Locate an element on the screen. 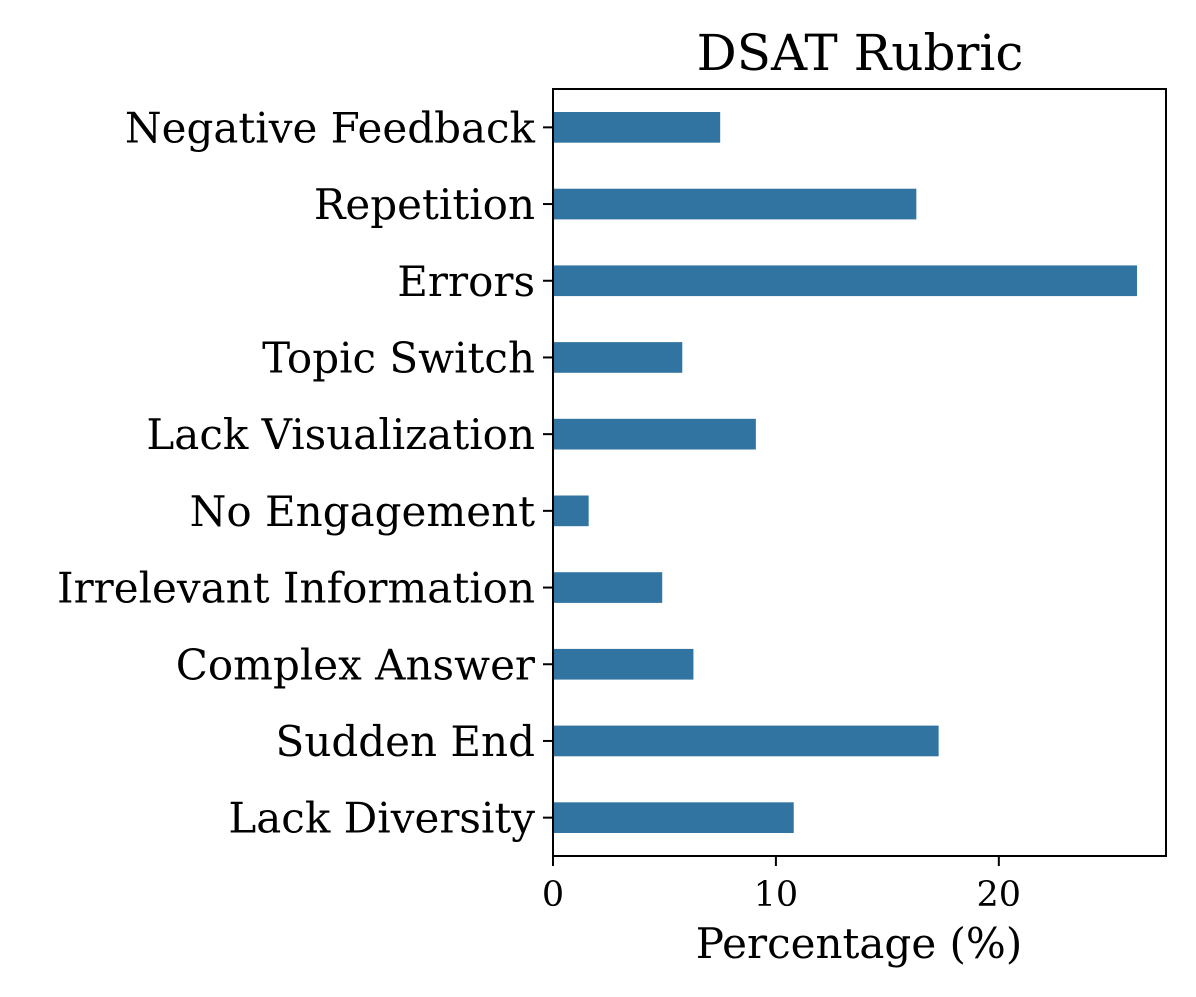  category-label-0: Negative Feedback is located at coordinates (330, 127).